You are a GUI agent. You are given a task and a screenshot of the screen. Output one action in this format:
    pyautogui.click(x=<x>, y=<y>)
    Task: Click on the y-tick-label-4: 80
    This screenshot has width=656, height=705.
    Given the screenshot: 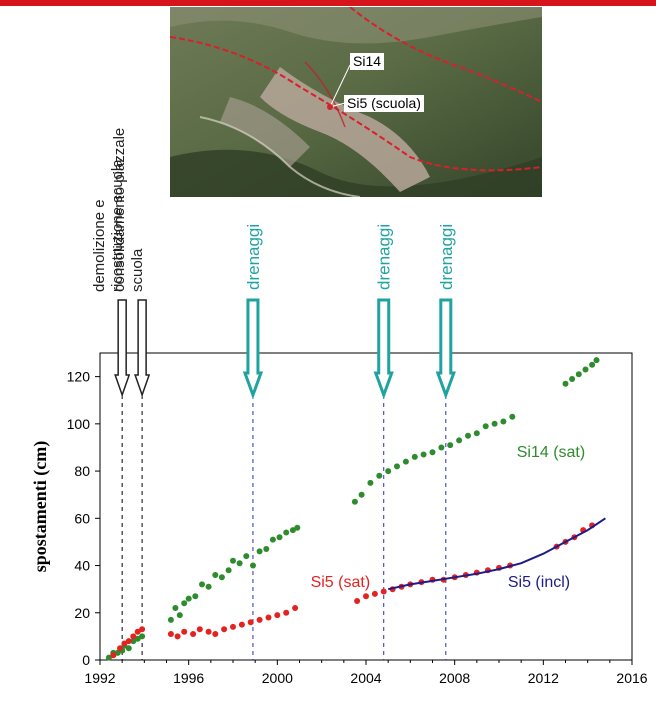 What is the action you would take?
    pyautogui.click(x=82, y=471)
    